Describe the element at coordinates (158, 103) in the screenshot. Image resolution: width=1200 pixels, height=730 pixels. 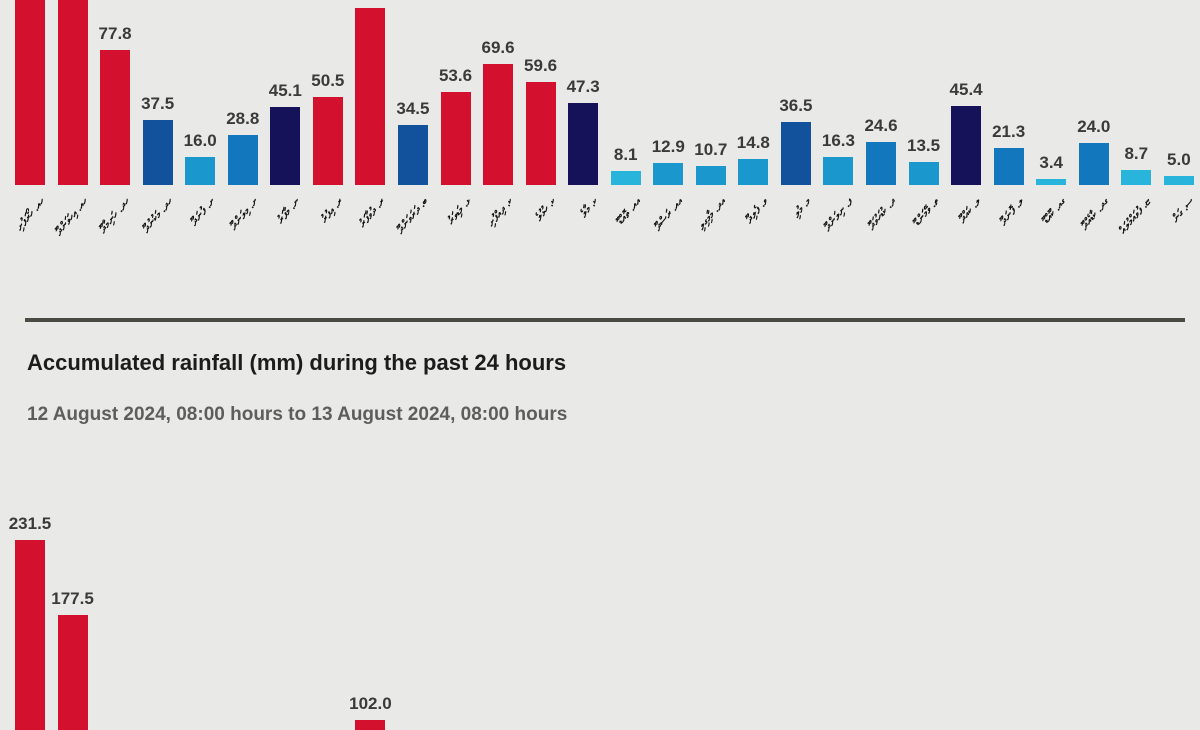
I see `bar-value-label: 37.5` at that location.